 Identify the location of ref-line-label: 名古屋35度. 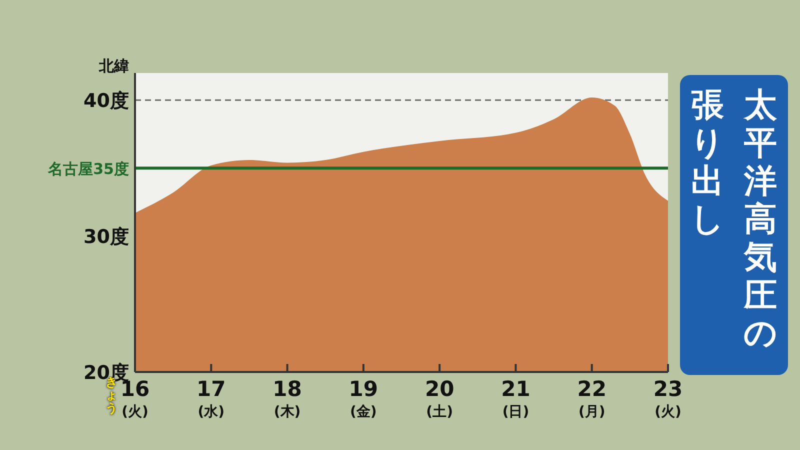
(88, 169).